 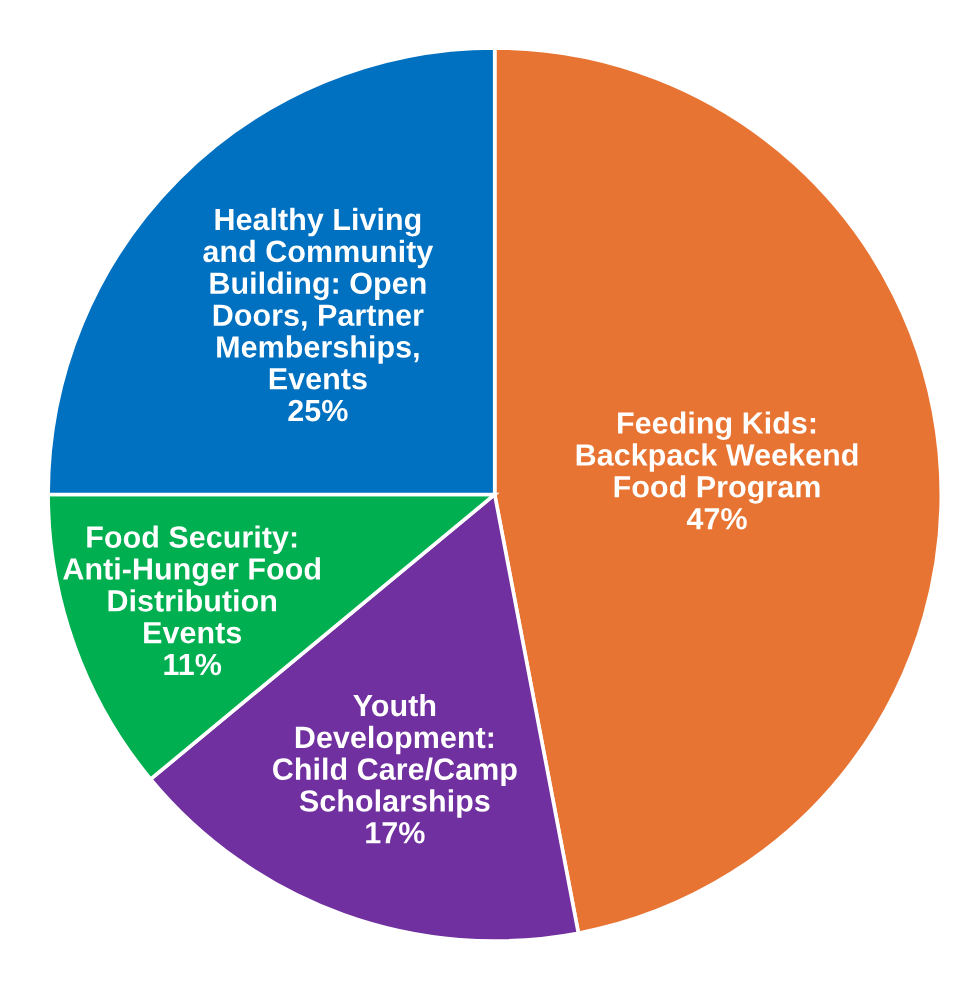 I want to click on slice-label: Youth Development: Child Care/Camp Scholarships, so click(x=395, y=755).